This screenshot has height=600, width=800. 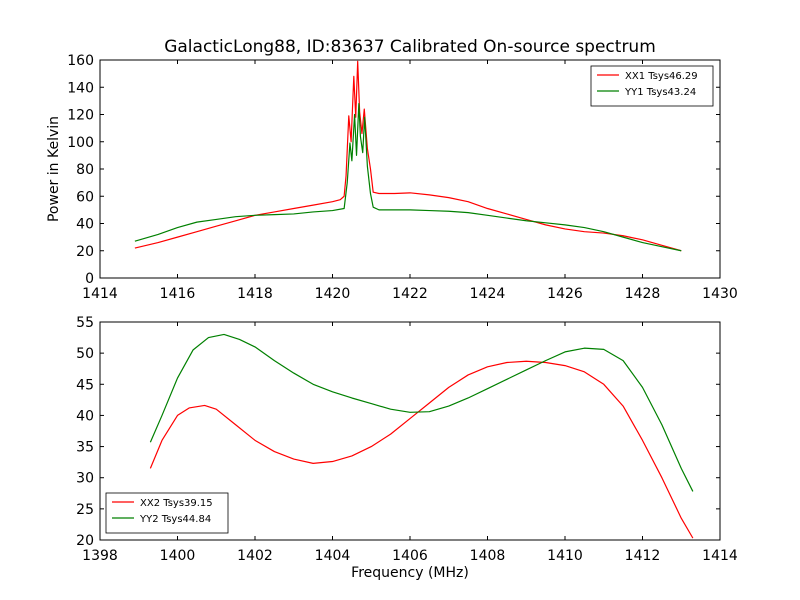 I want to click on y-tick-label: 60, so click(x=85, y=197).